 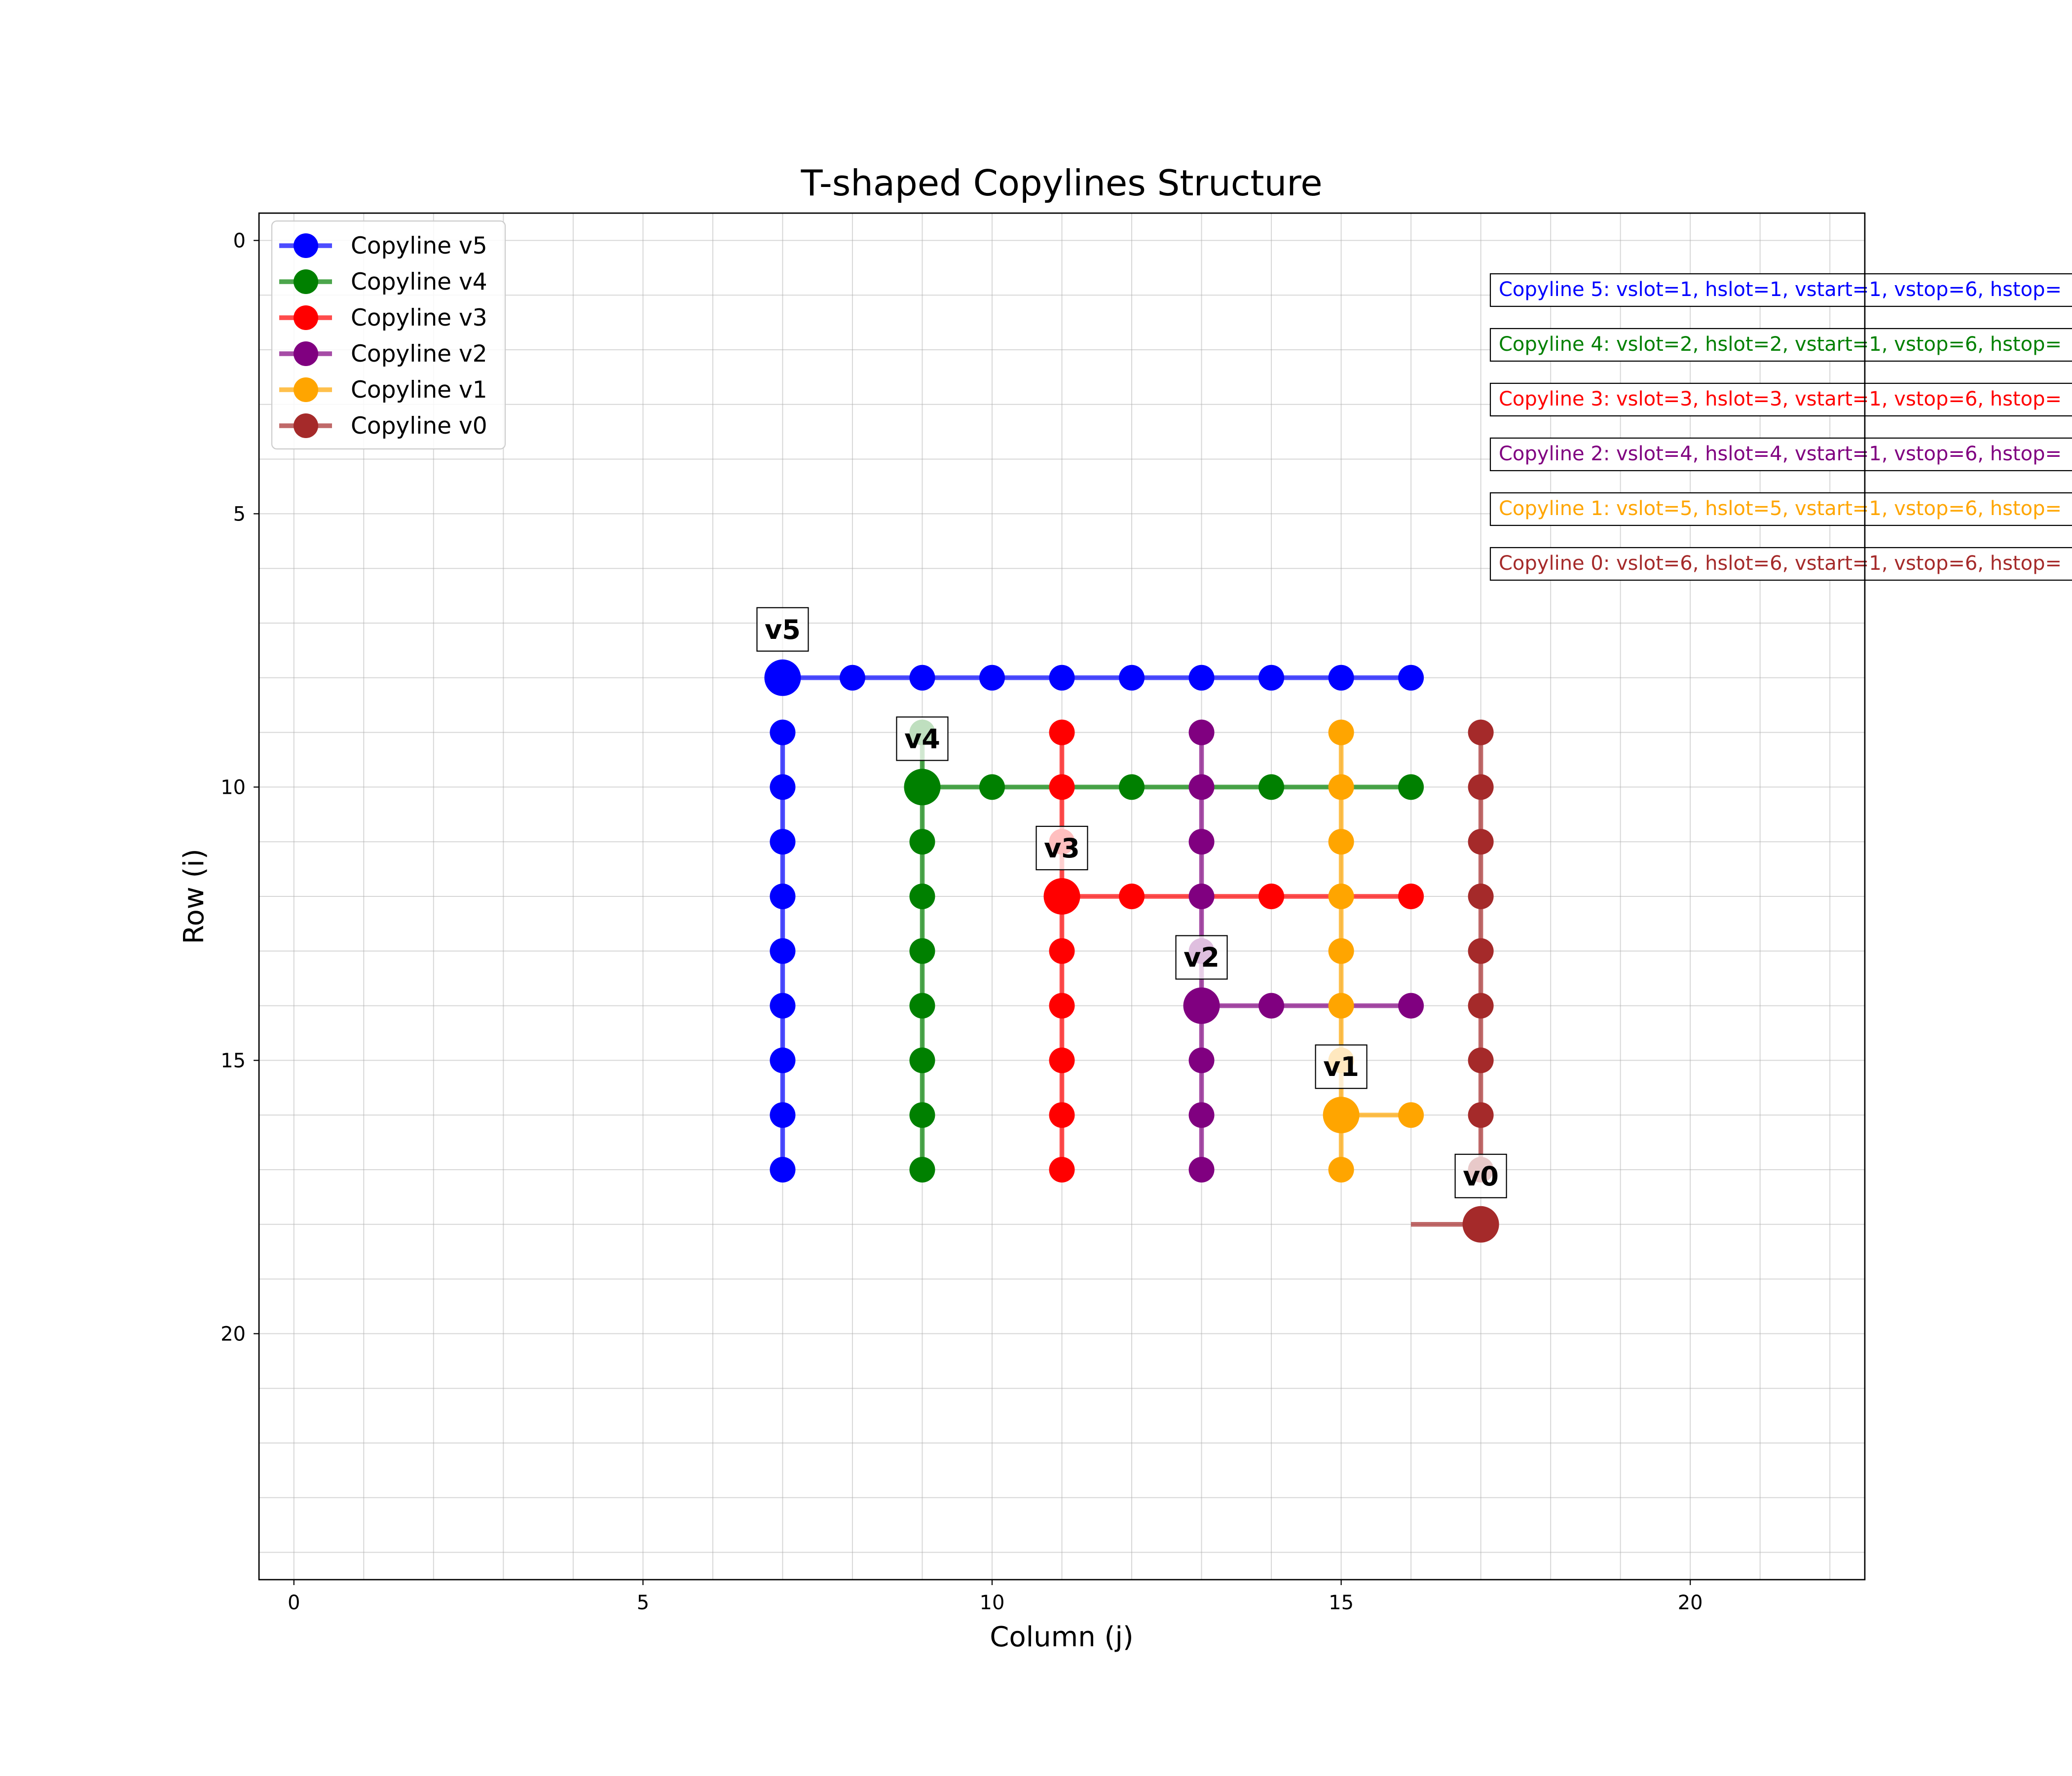 I want to click on vertex-label-box-v4, so click(x=923, y=739).